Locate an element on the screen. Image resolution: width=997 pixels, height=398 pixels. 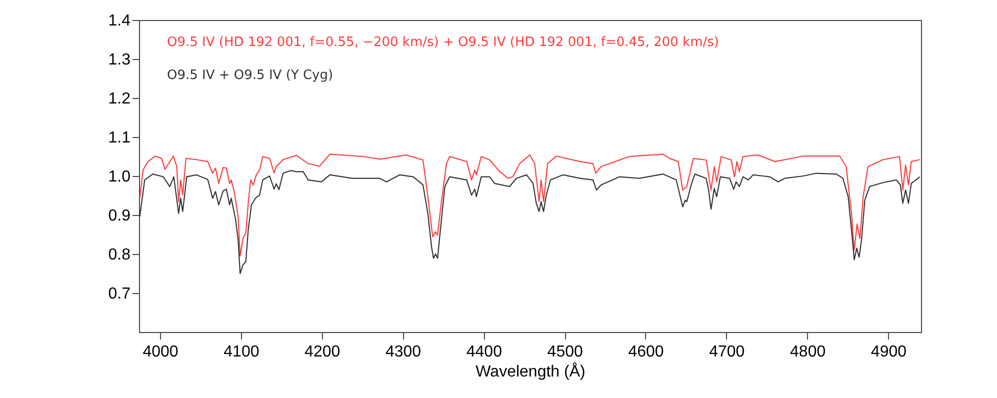
x-tick-label: 4300 is located at coordinates (403, 352).